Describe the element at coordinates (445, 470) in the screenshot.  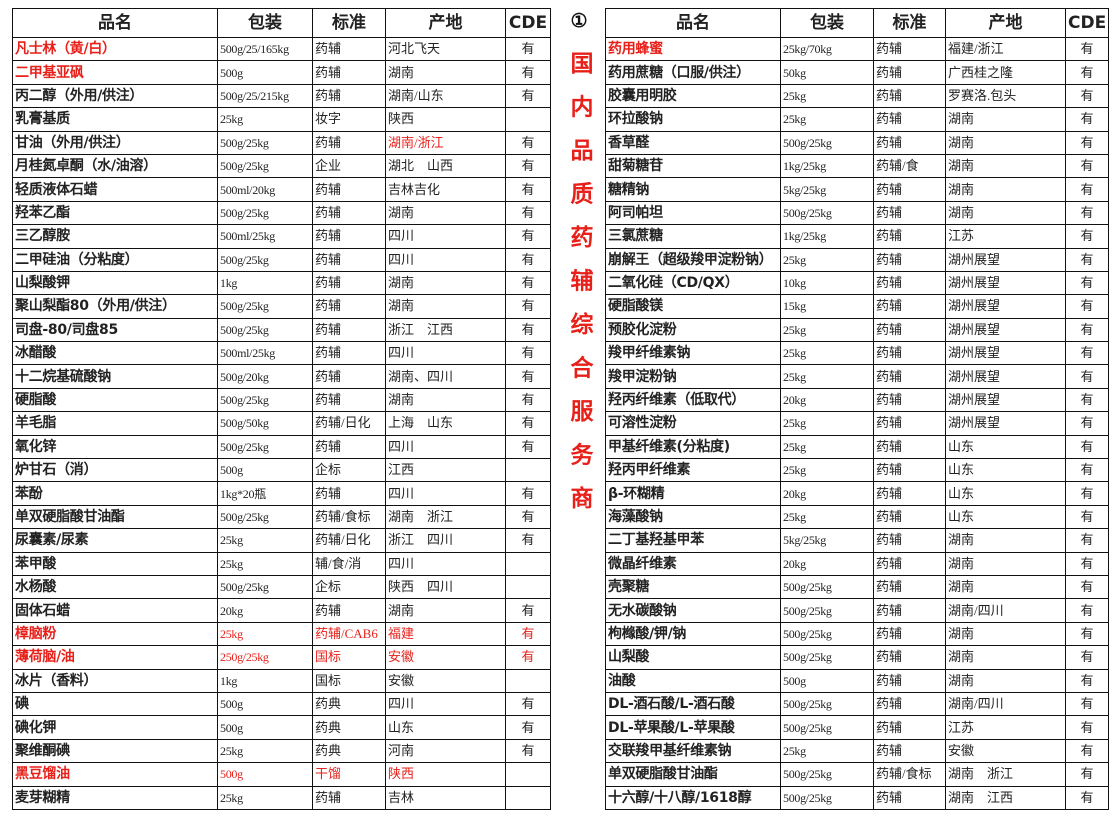
I see `table-cell: 江西` at that location.